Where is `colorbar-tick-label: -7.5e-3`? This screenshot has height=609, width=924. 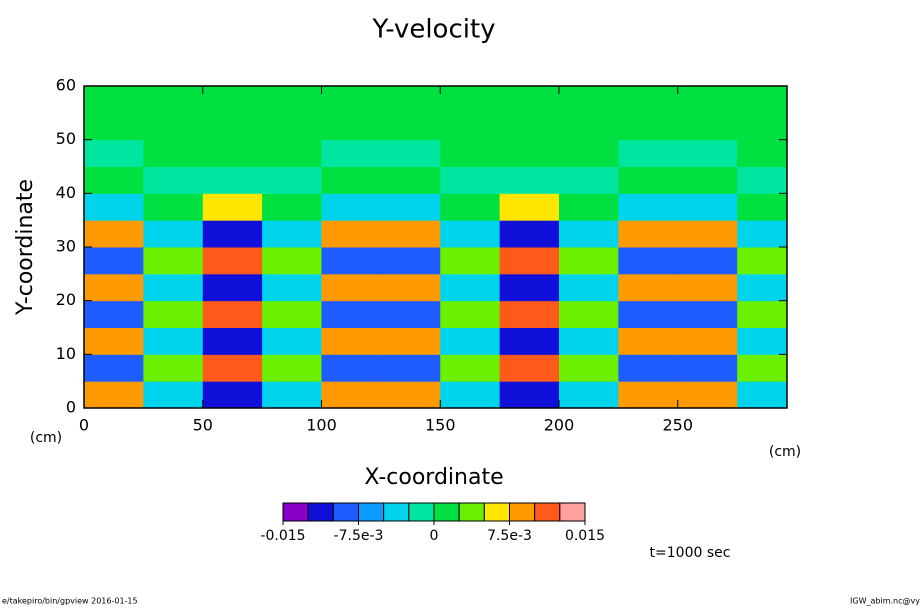
colorbar-tick-label: -7.5e-3 is located at coordinates (359, 536).